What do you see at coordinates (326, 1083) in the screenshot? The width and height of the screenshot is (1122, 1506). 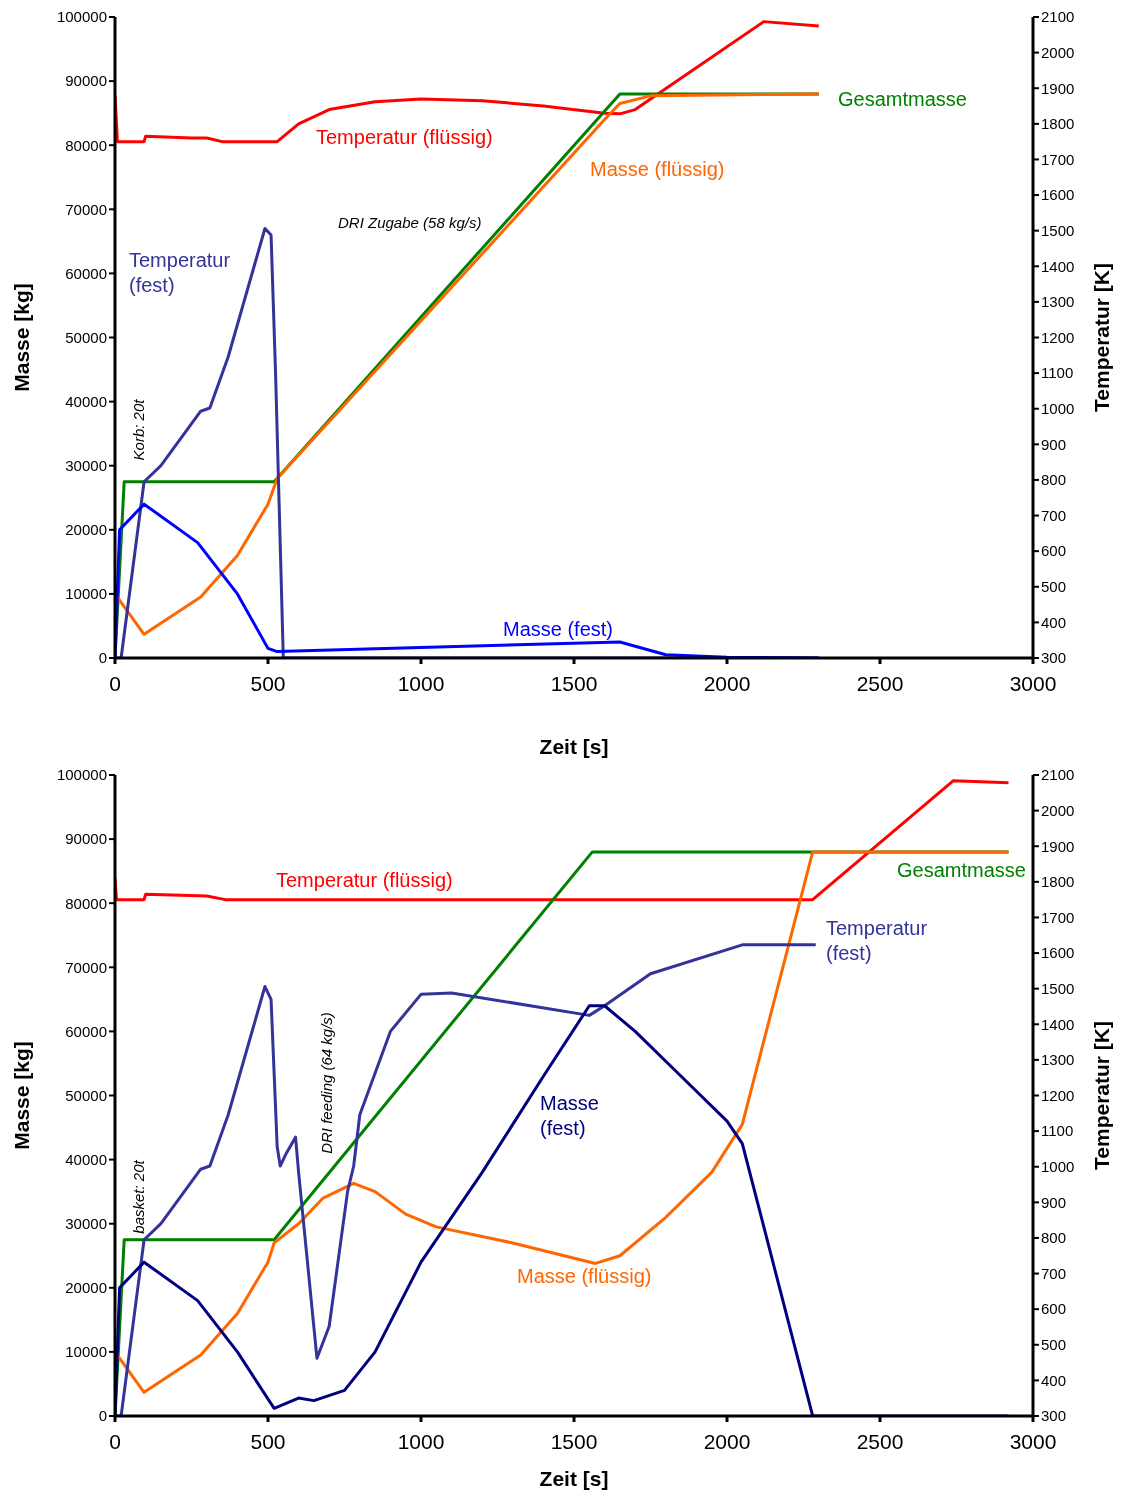 I see `annotation: DRI feeding (64 kg/s)` at bounding box center [326, 1083].